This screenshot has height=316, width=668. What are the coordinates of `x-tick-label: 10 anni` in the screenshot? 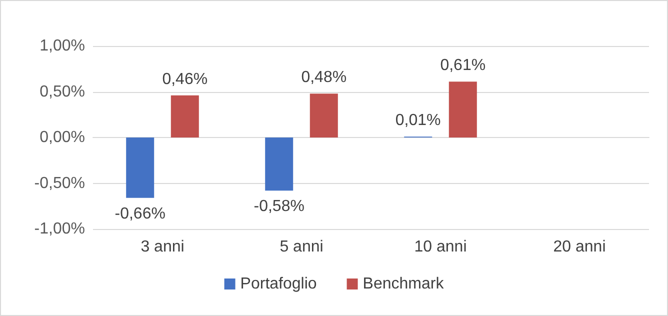 It's located at (440, 247).